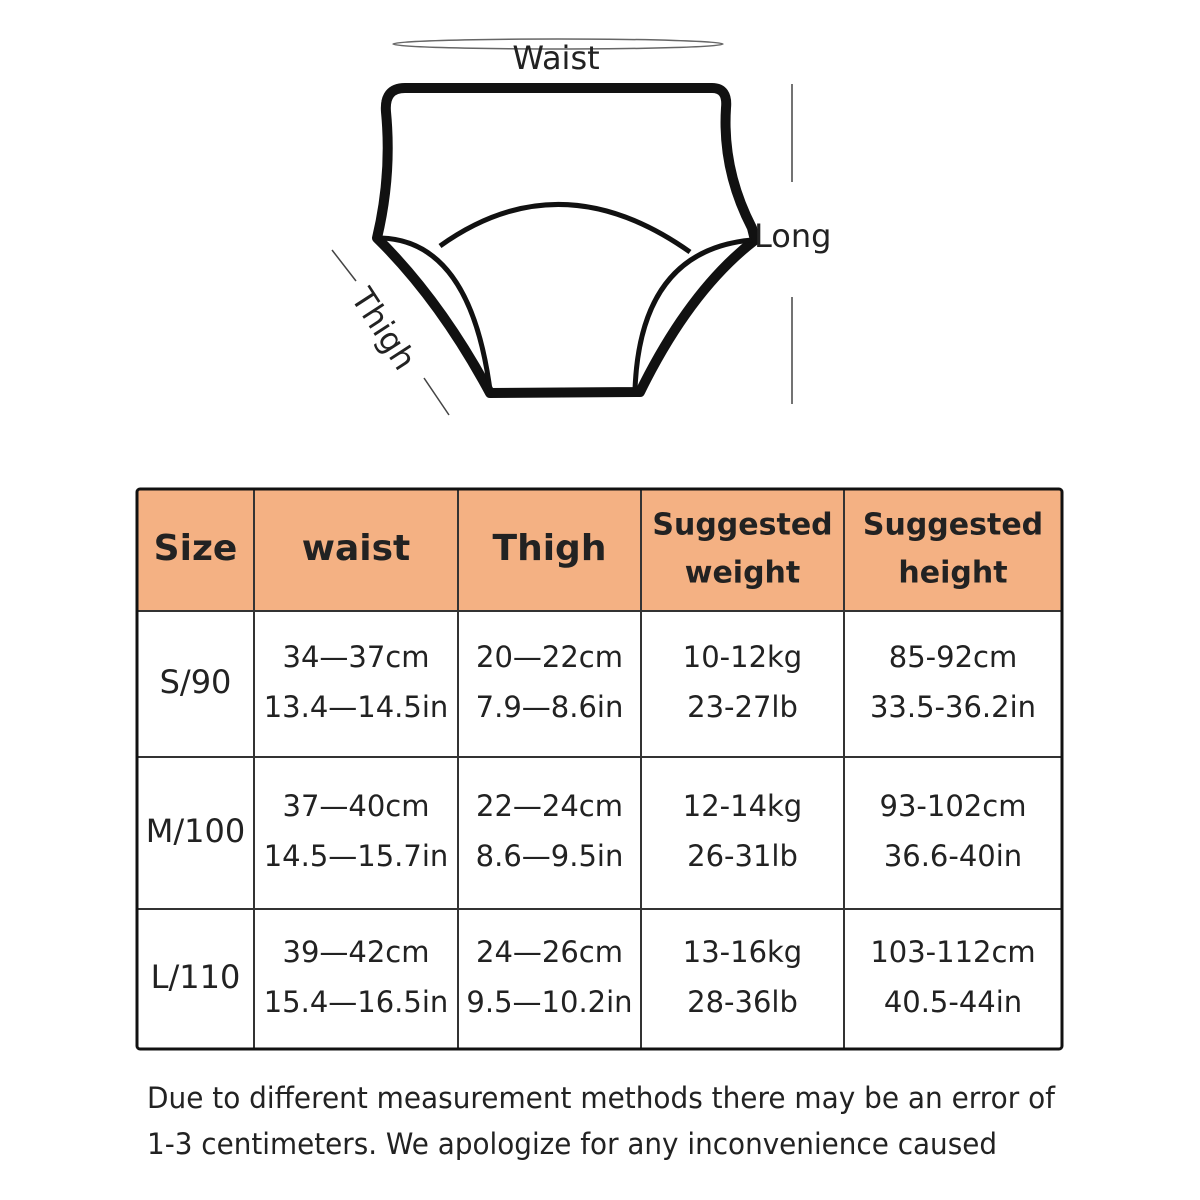  Describe the element at coordinates (356, 657) in the screenshot. I see `cell-text: 34—37cm` at that location.